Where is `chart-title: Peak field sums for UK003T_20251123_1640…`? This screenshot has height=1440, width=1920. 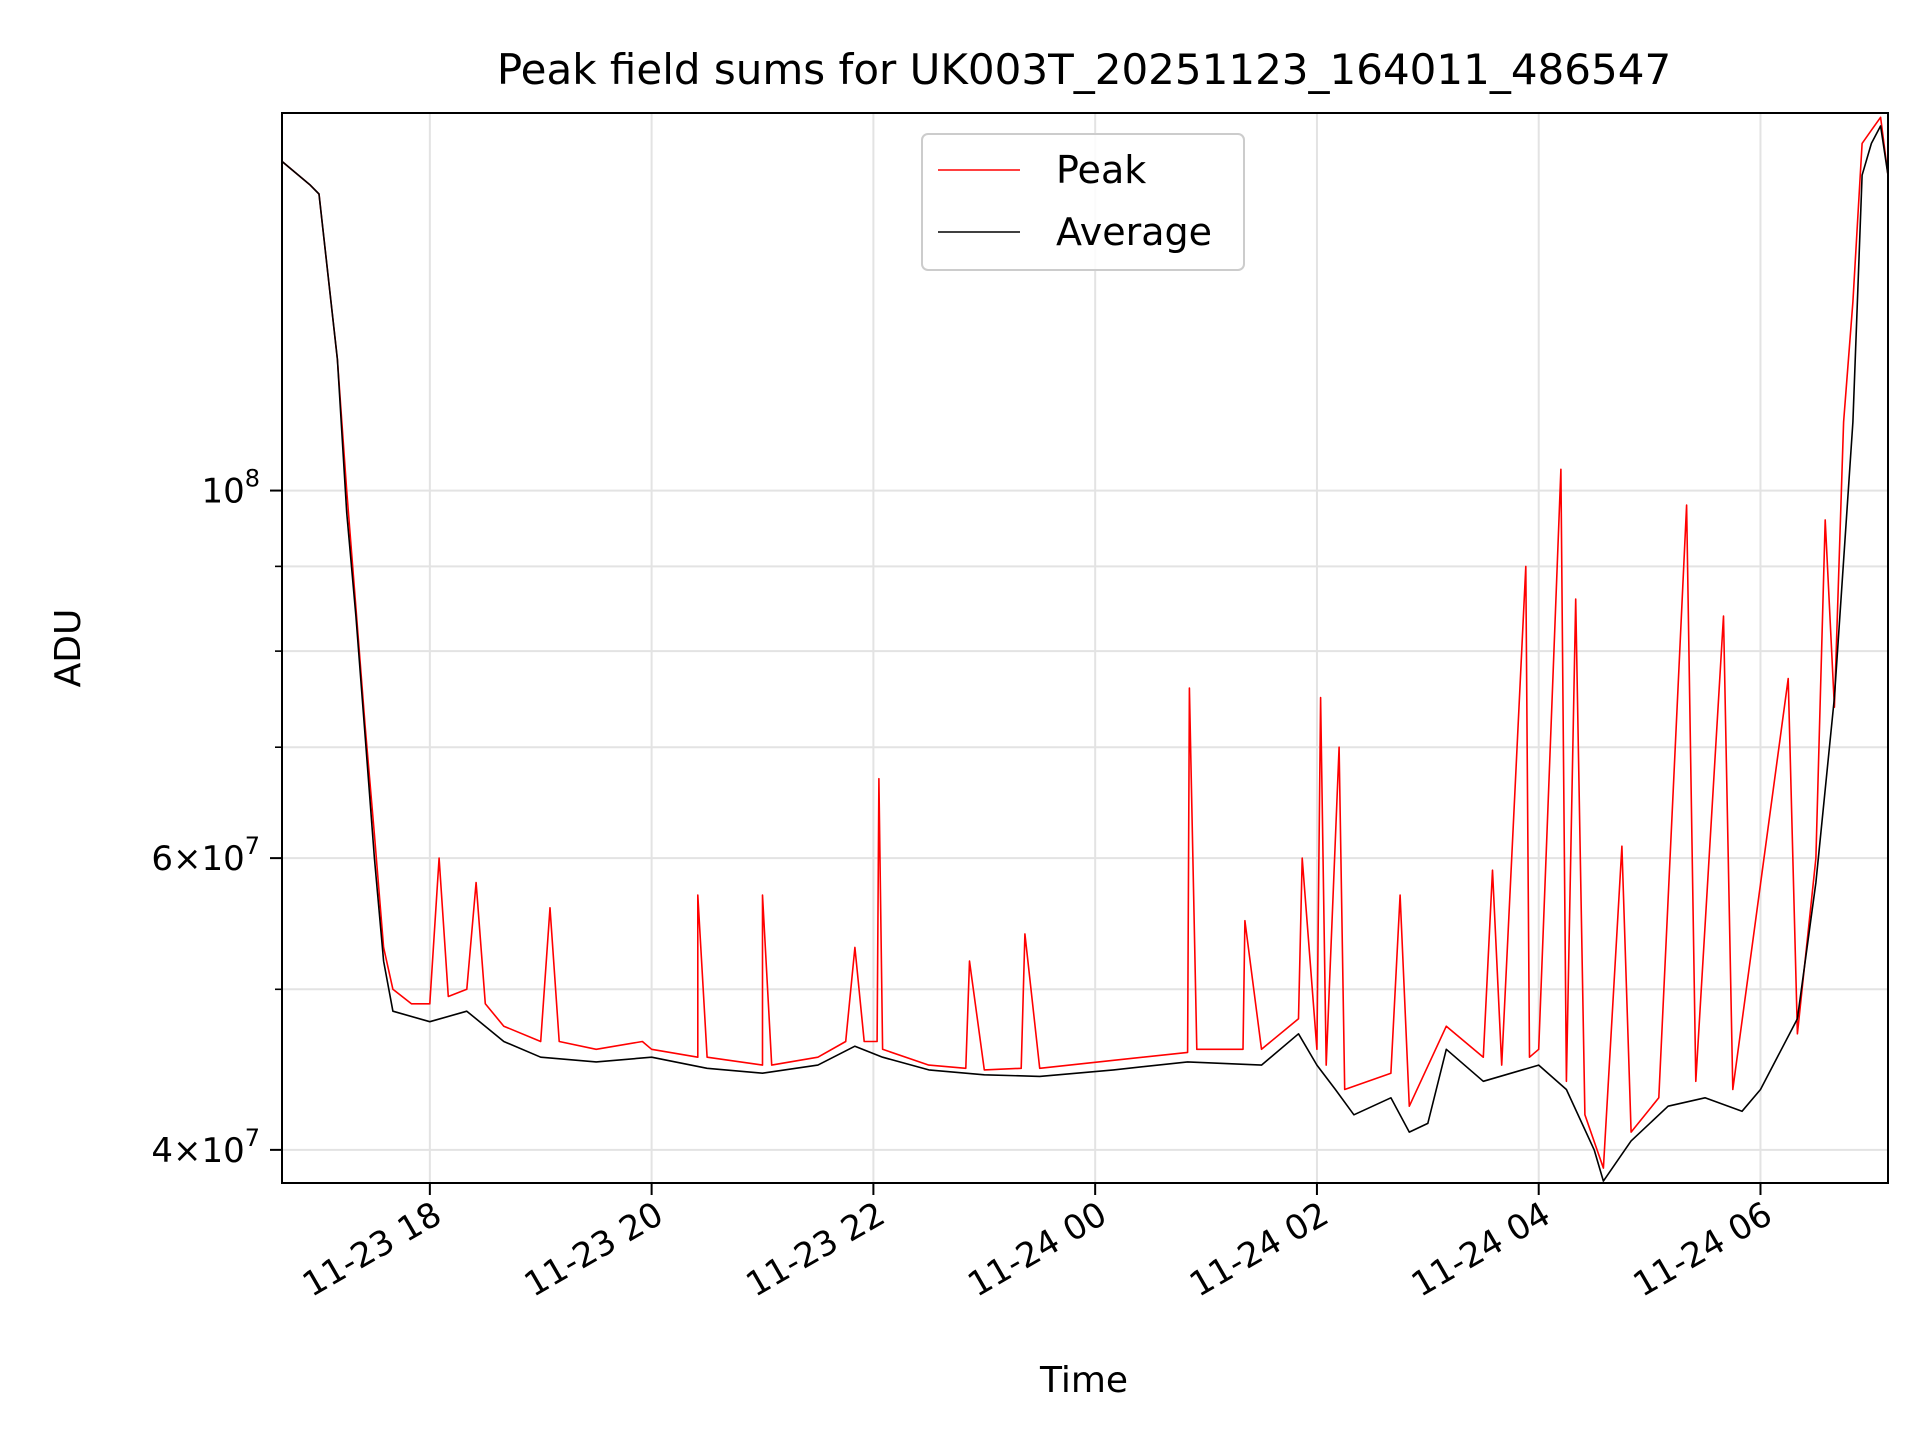 chart-title: Peak field sums for UK003T_20251123_1640… is located at coordinates (1084, 69).